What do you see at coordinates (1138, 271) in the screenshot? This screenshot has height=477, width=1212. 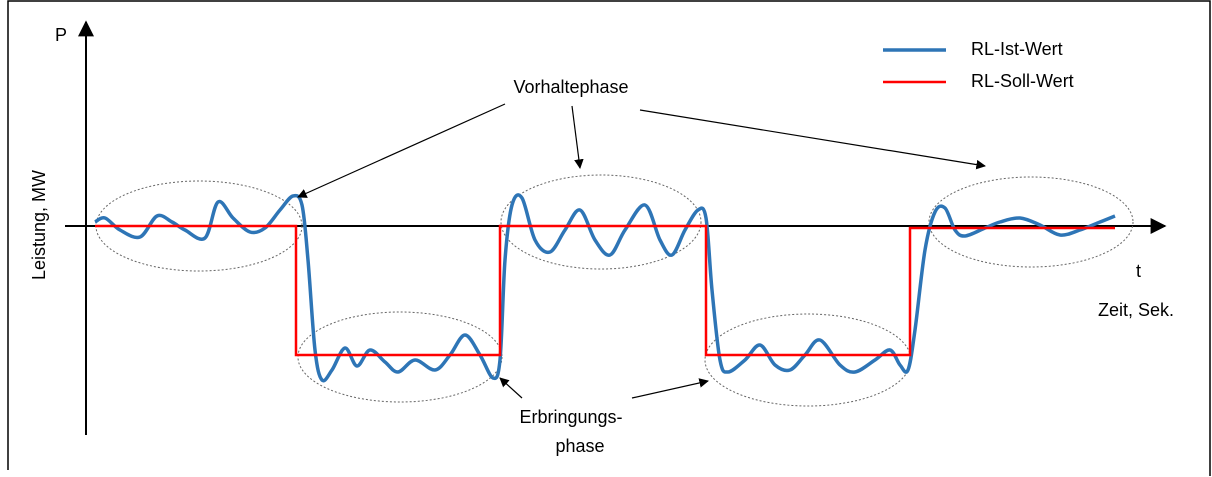 I see `x-symbol: t` at bounding box center [1138, 271].